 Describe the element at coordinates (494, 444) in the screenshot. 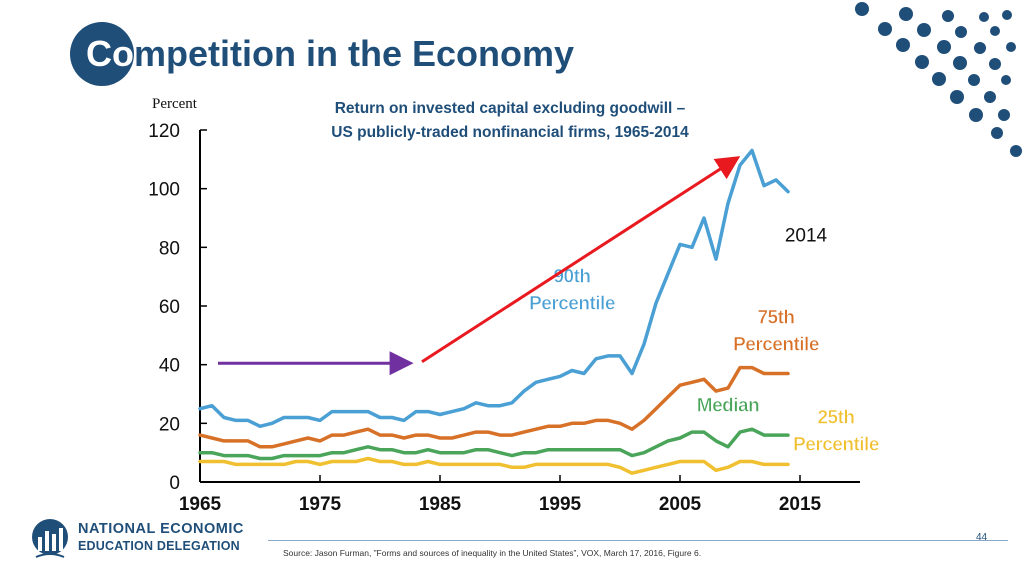

I see `series-line-median` at that location.